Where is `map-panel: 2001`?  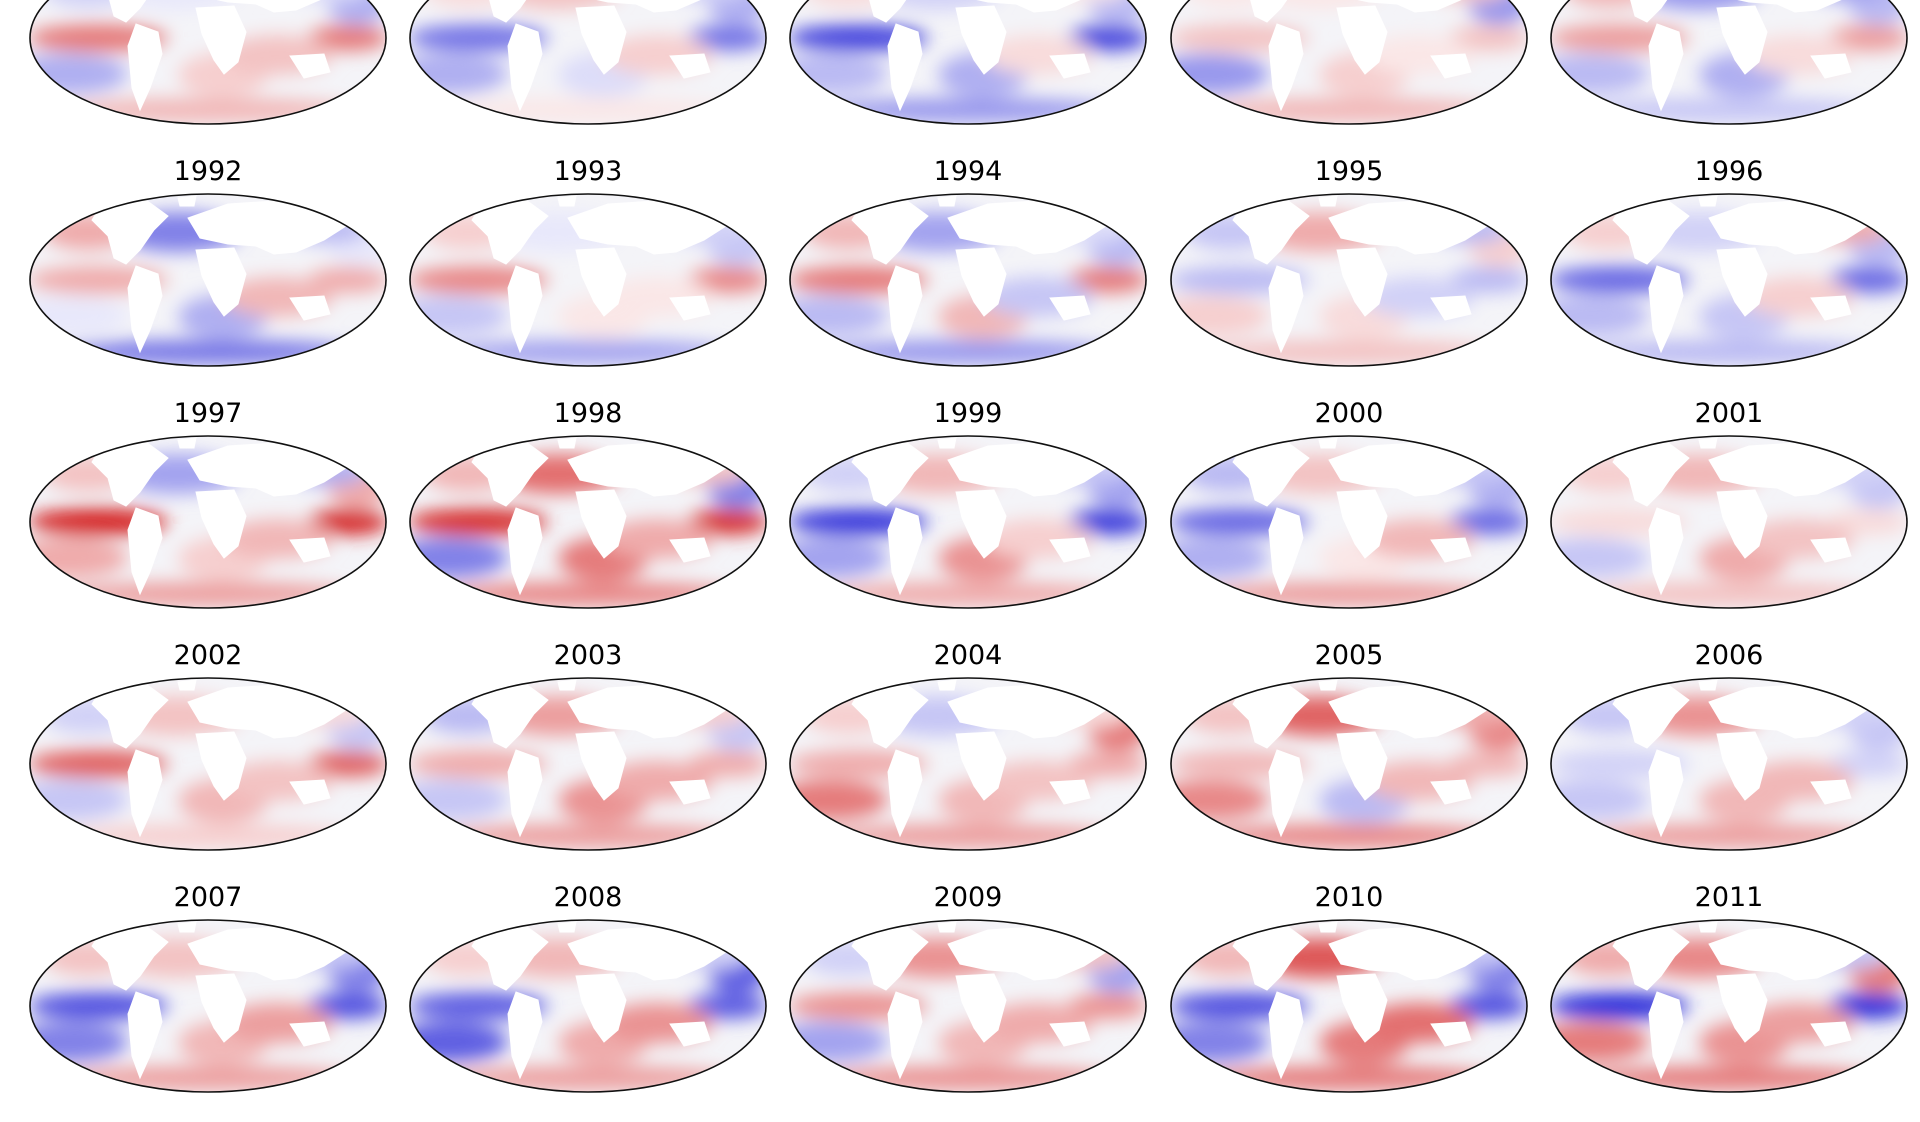 map-panel: 2001 is located at coordinates (1729, 517).